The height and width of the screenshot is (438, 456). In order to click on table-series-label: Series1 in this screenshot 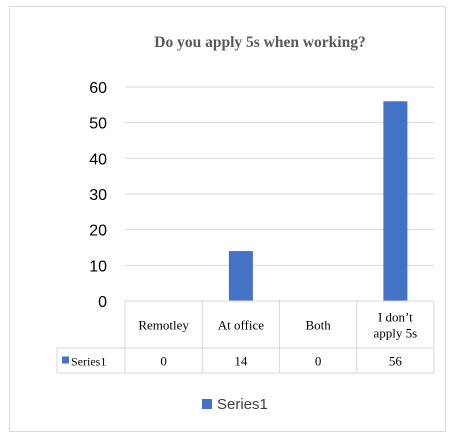, I will do `click(88, 362)`.